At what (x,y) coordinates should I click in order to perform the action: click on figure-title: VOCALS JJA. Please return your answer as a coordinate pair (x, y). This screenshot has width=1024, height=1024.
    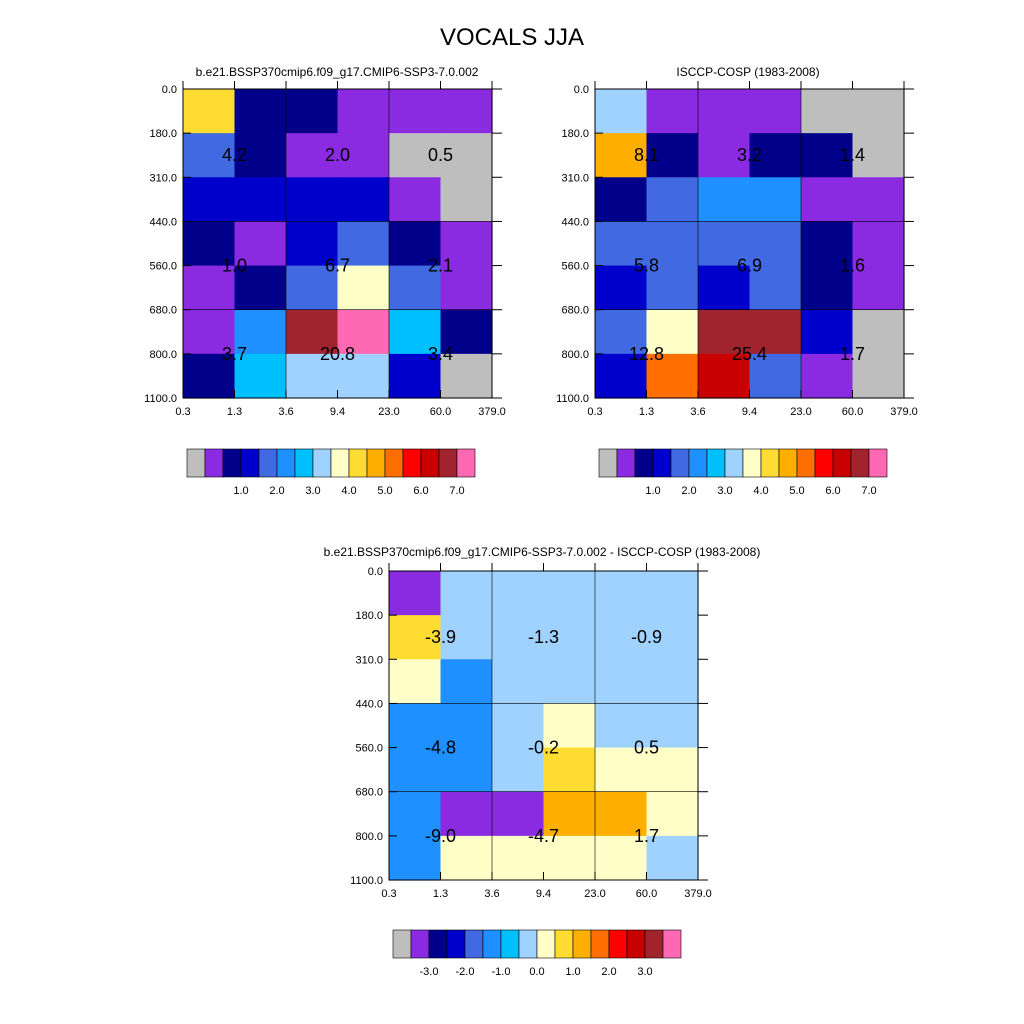
    Looking at the image, I should click on (512, 37).